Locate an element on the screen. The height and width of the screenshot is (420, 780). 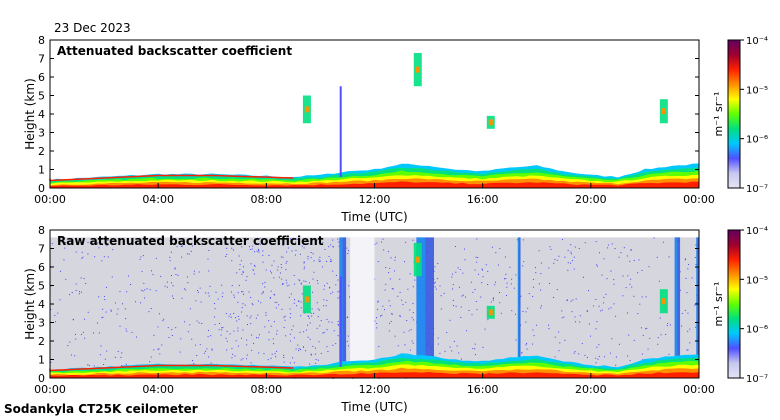
x-tick-label: 04:00 is located at coordinates (158, 199).